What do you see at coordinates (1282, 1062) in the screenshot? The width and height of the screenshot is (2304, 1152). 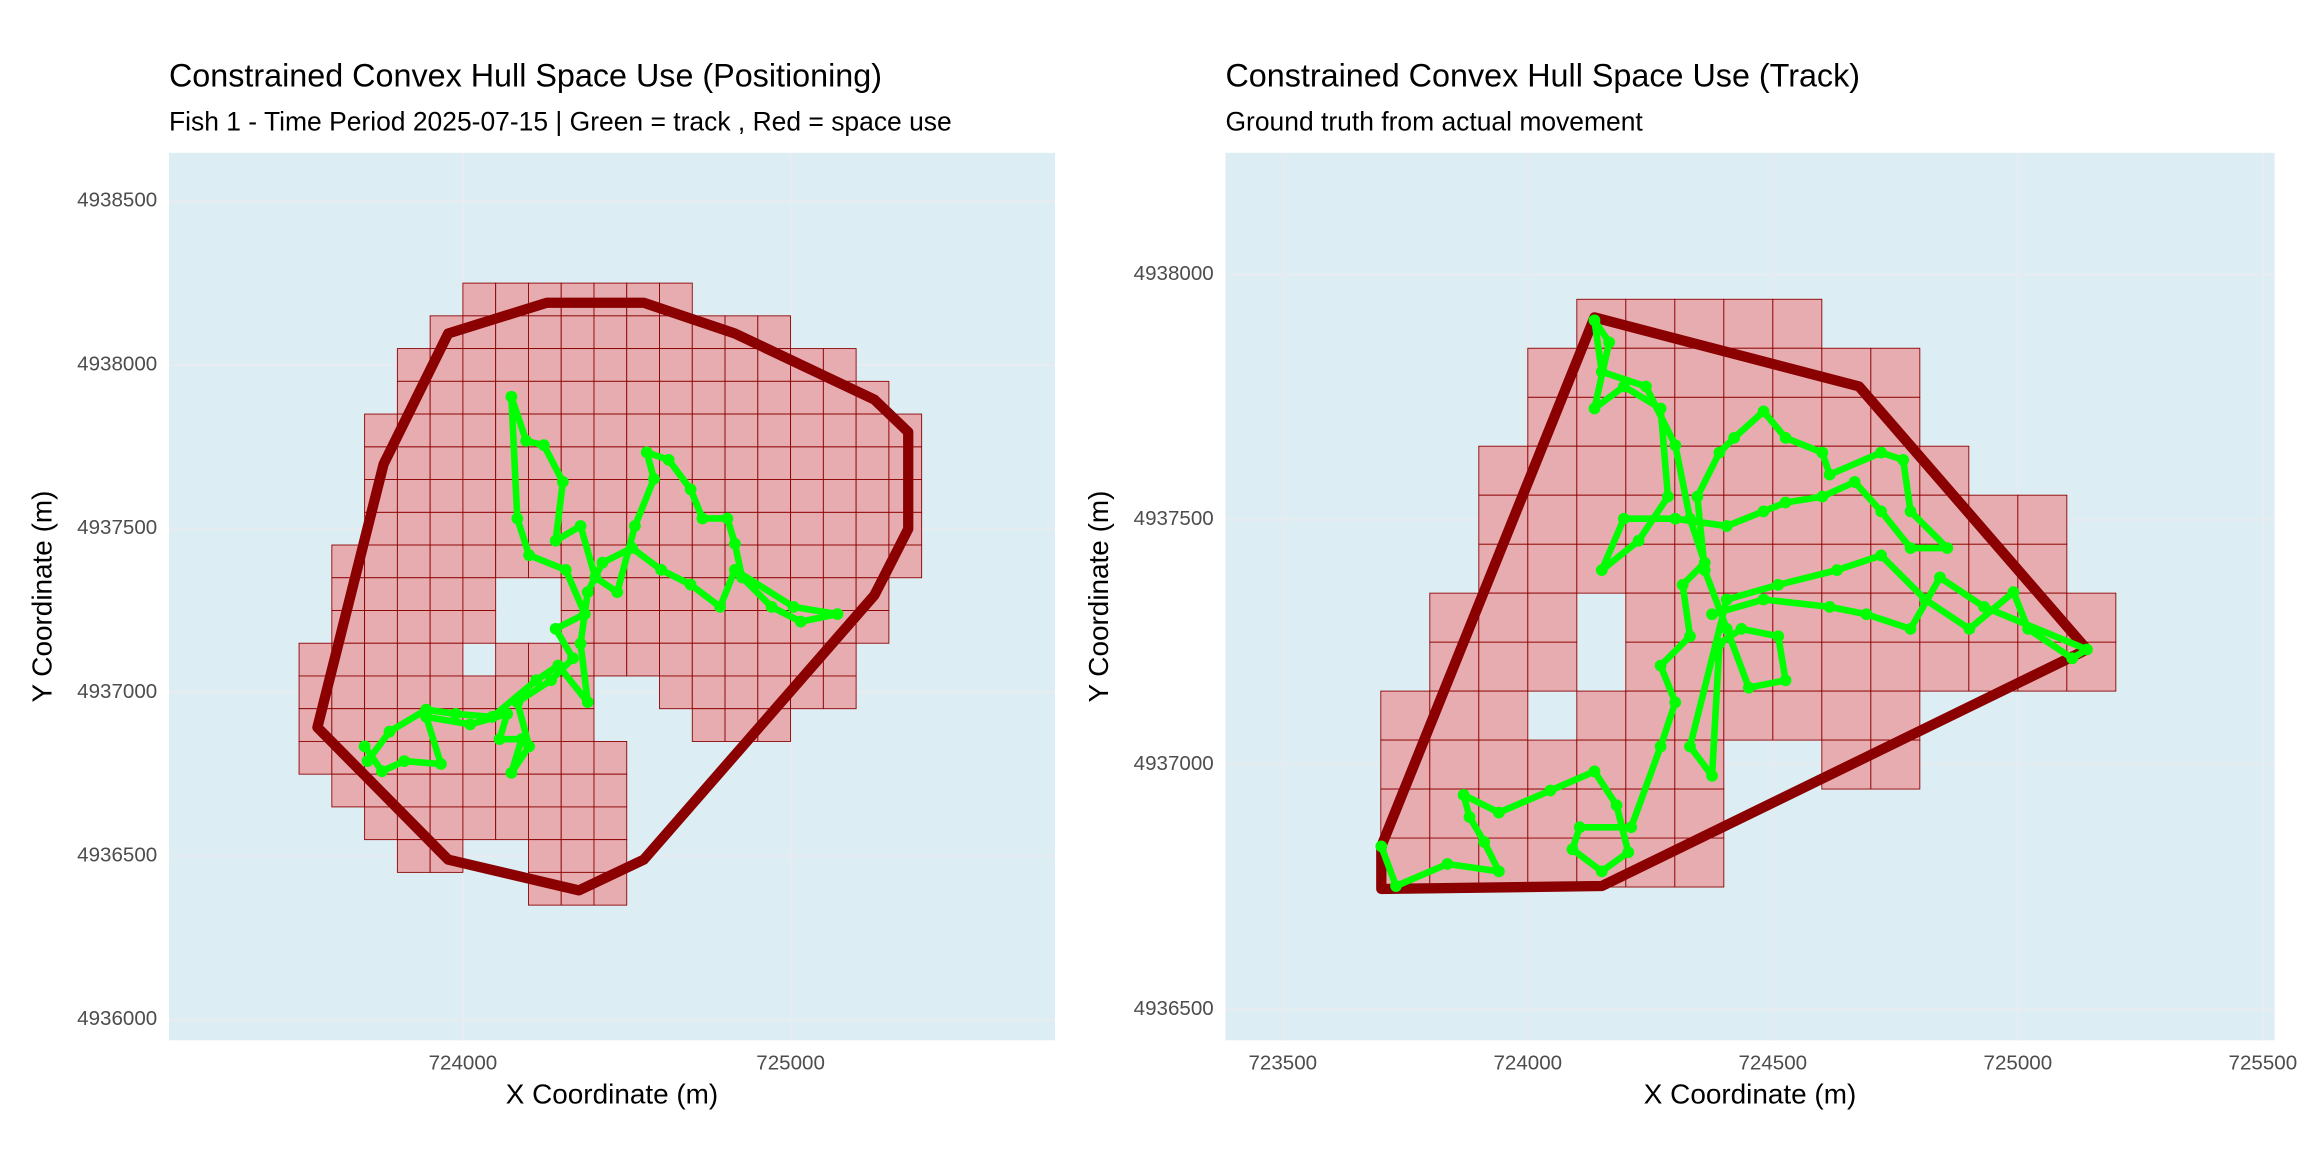 I see `x-tick-label: 723500` at bounding box center [1282, 1062].